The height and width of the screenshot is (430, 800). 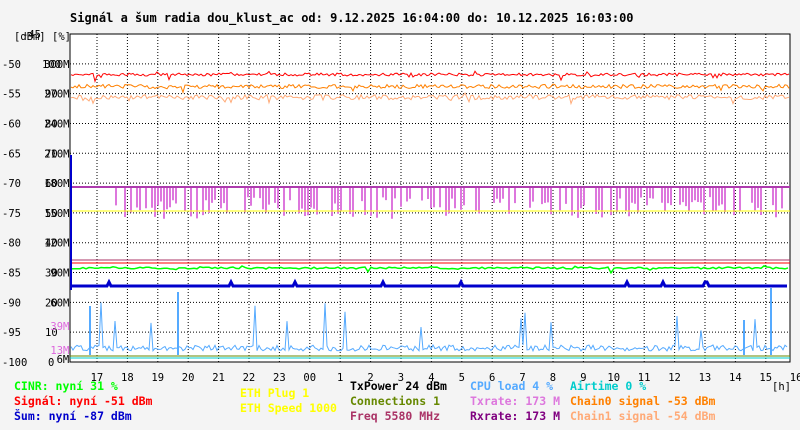 I want to click on y-pct-tick: 40, so click(x=51, y=244).